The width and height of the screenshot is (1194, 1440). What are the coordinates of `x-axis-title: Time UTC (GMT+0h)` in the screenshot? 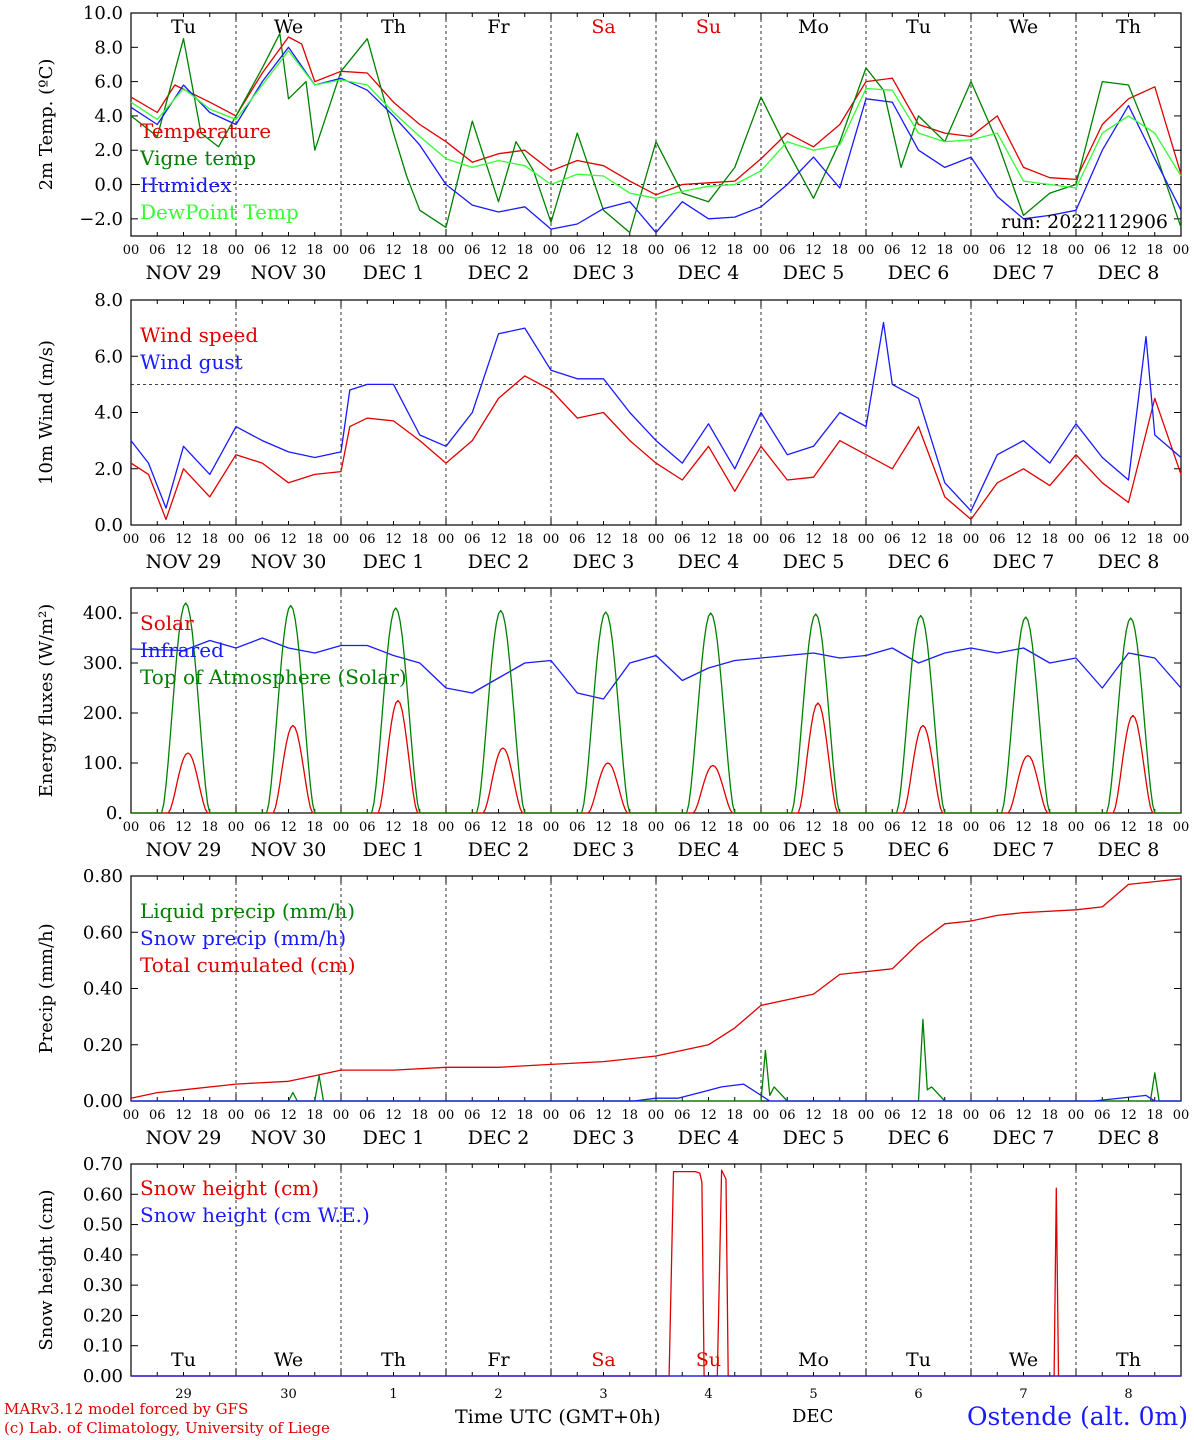 It's located at (558, 1417).